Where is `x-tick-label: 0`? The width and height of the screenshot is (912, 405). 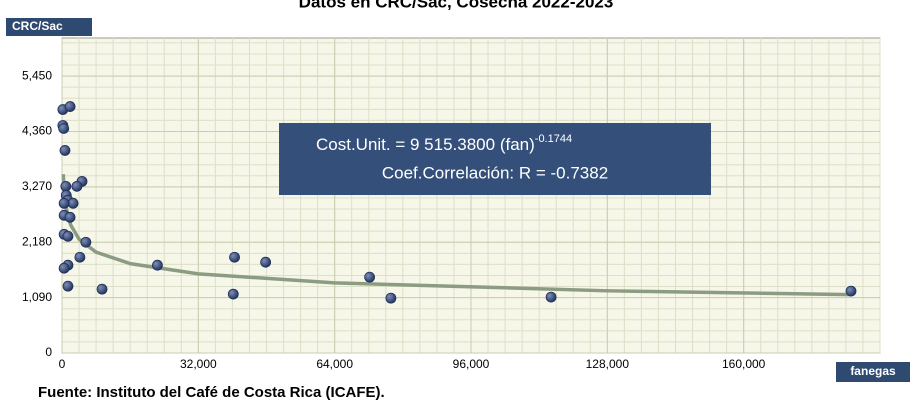
x-tick-label: 0 is located at coordinates (62, 364).